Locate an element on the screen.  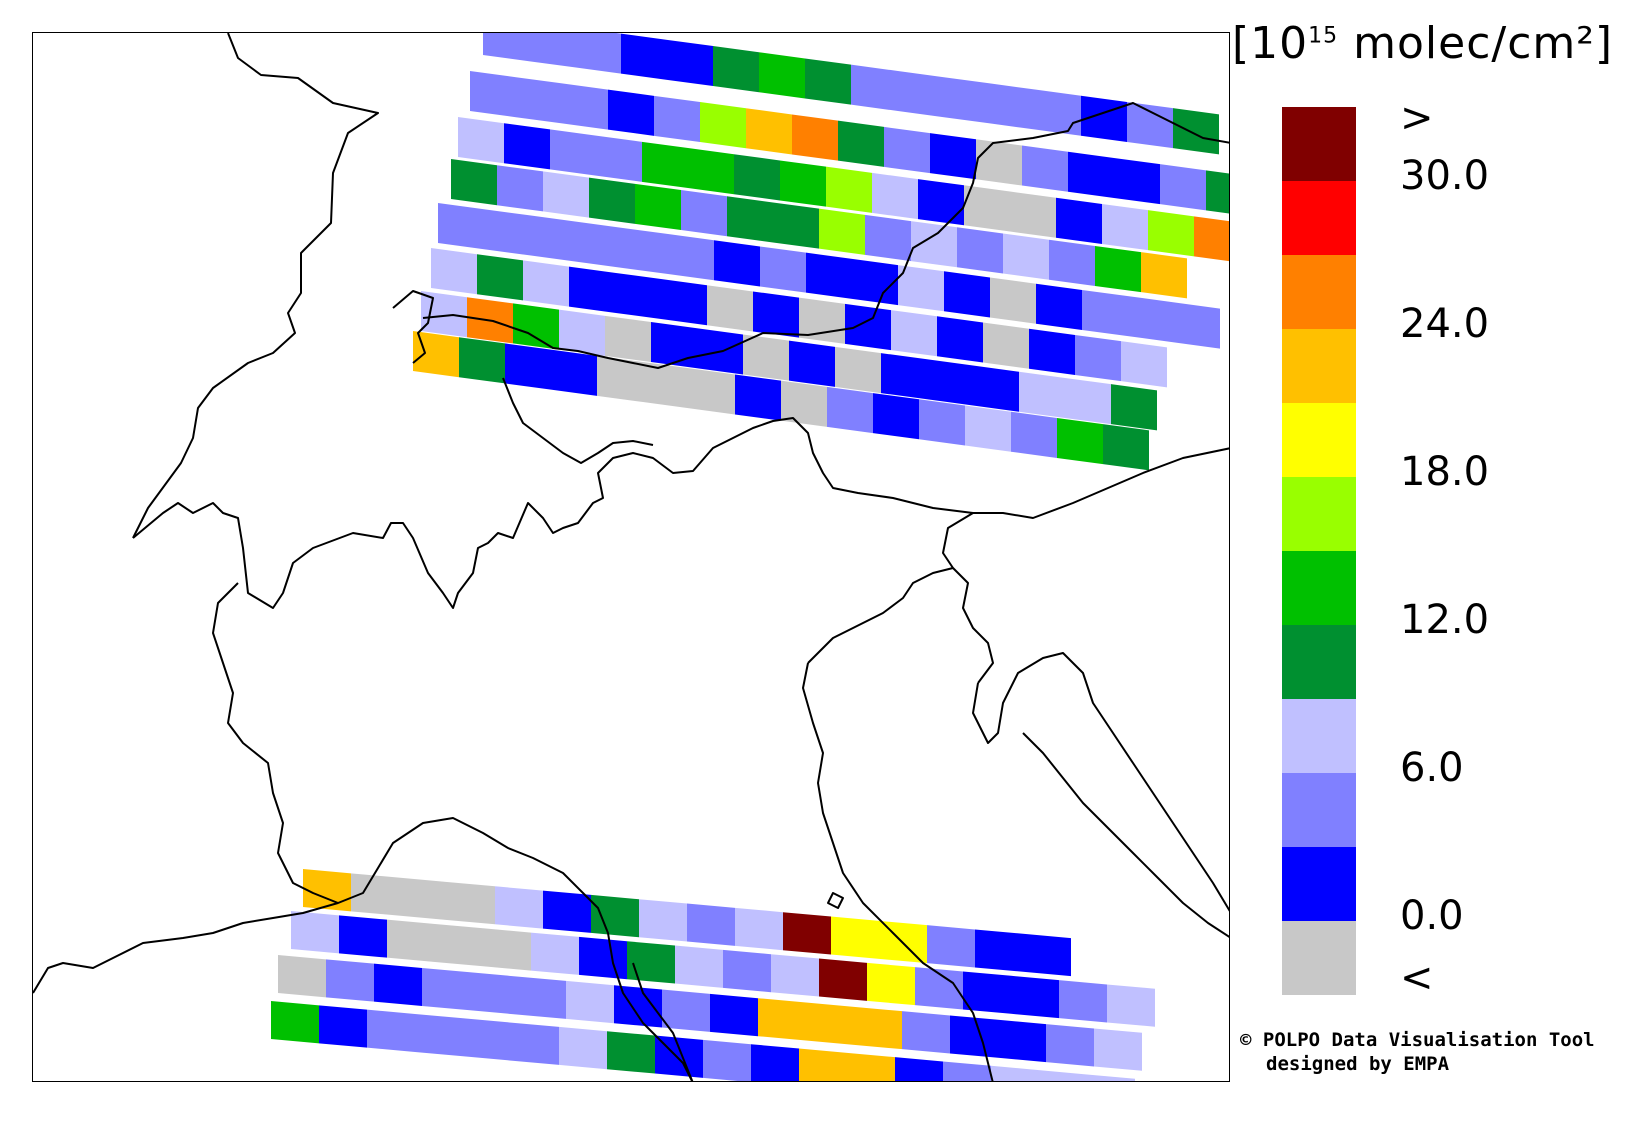
colorbar-tick-label: 12.0 is located at coordinates (1445, 620).